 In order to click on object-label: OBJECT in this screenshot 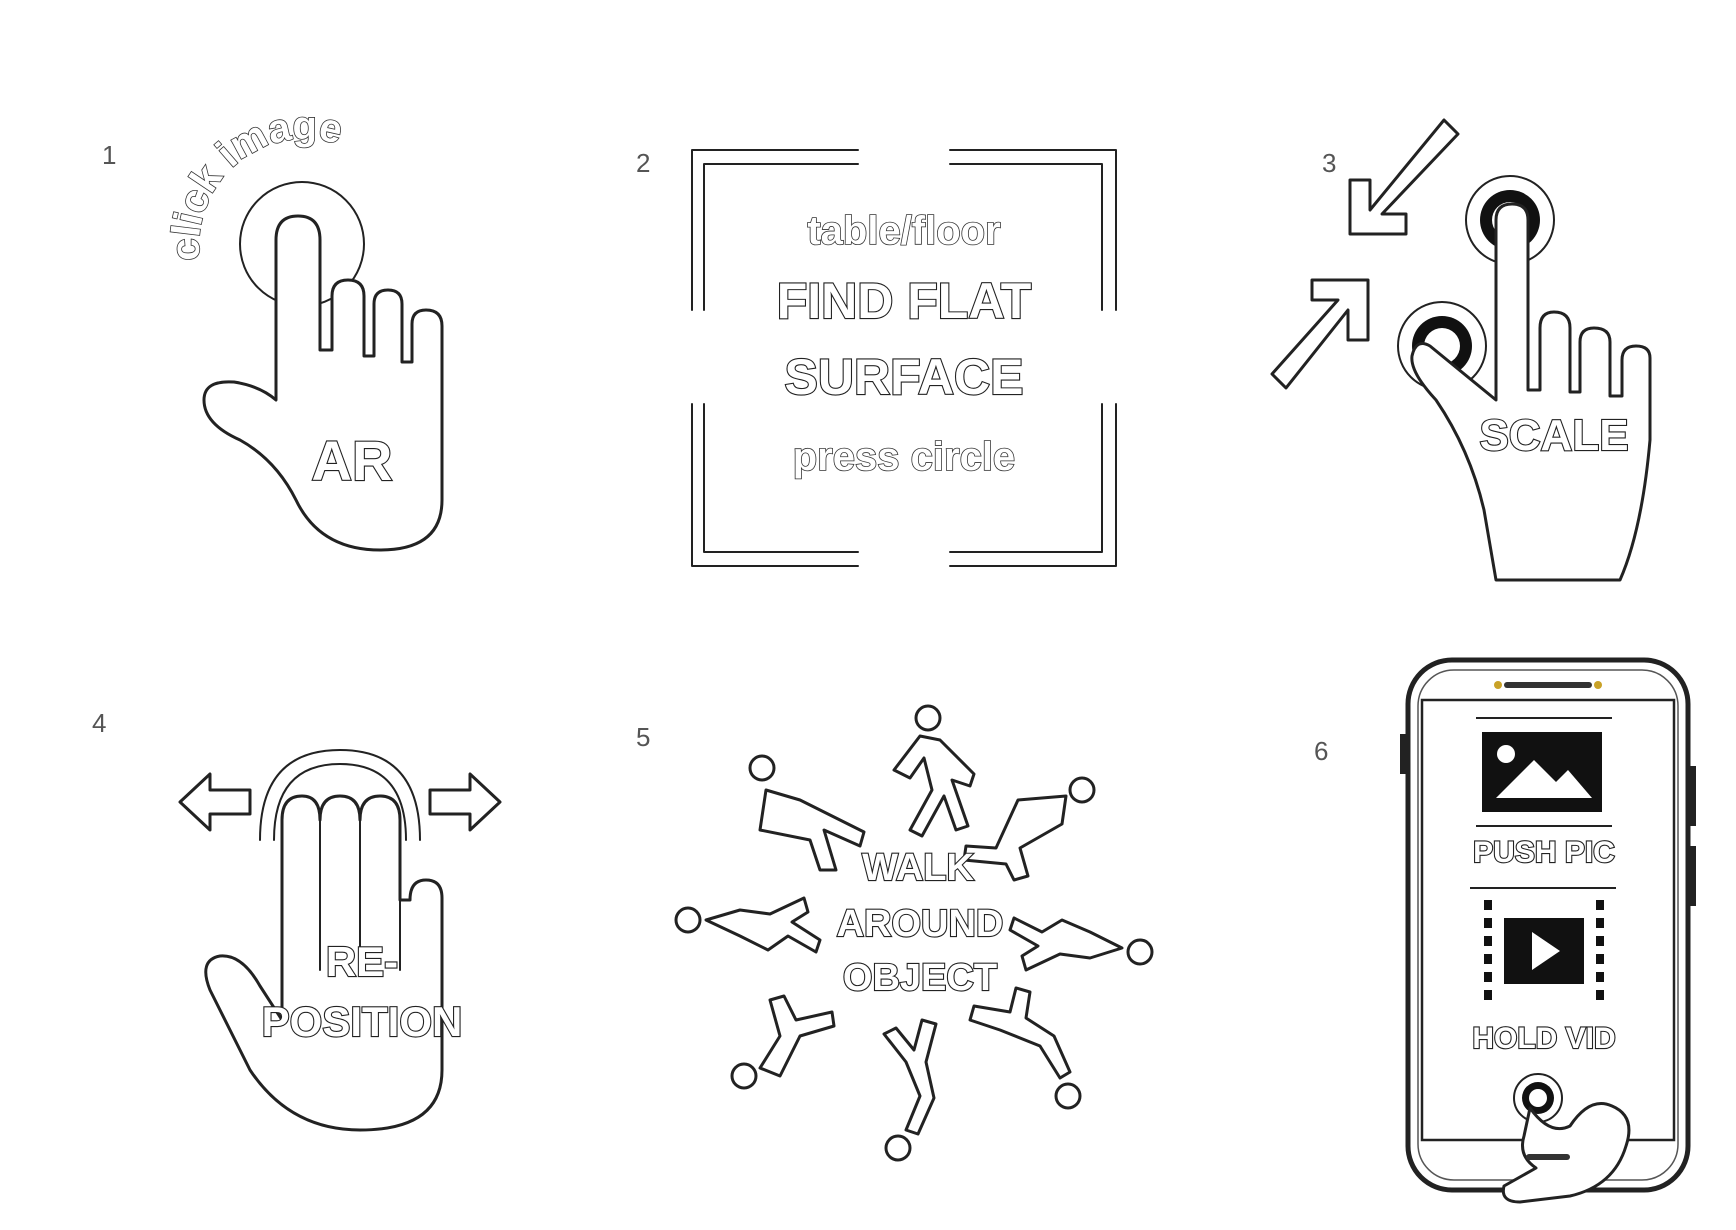, I will do `click(920, 978)`.